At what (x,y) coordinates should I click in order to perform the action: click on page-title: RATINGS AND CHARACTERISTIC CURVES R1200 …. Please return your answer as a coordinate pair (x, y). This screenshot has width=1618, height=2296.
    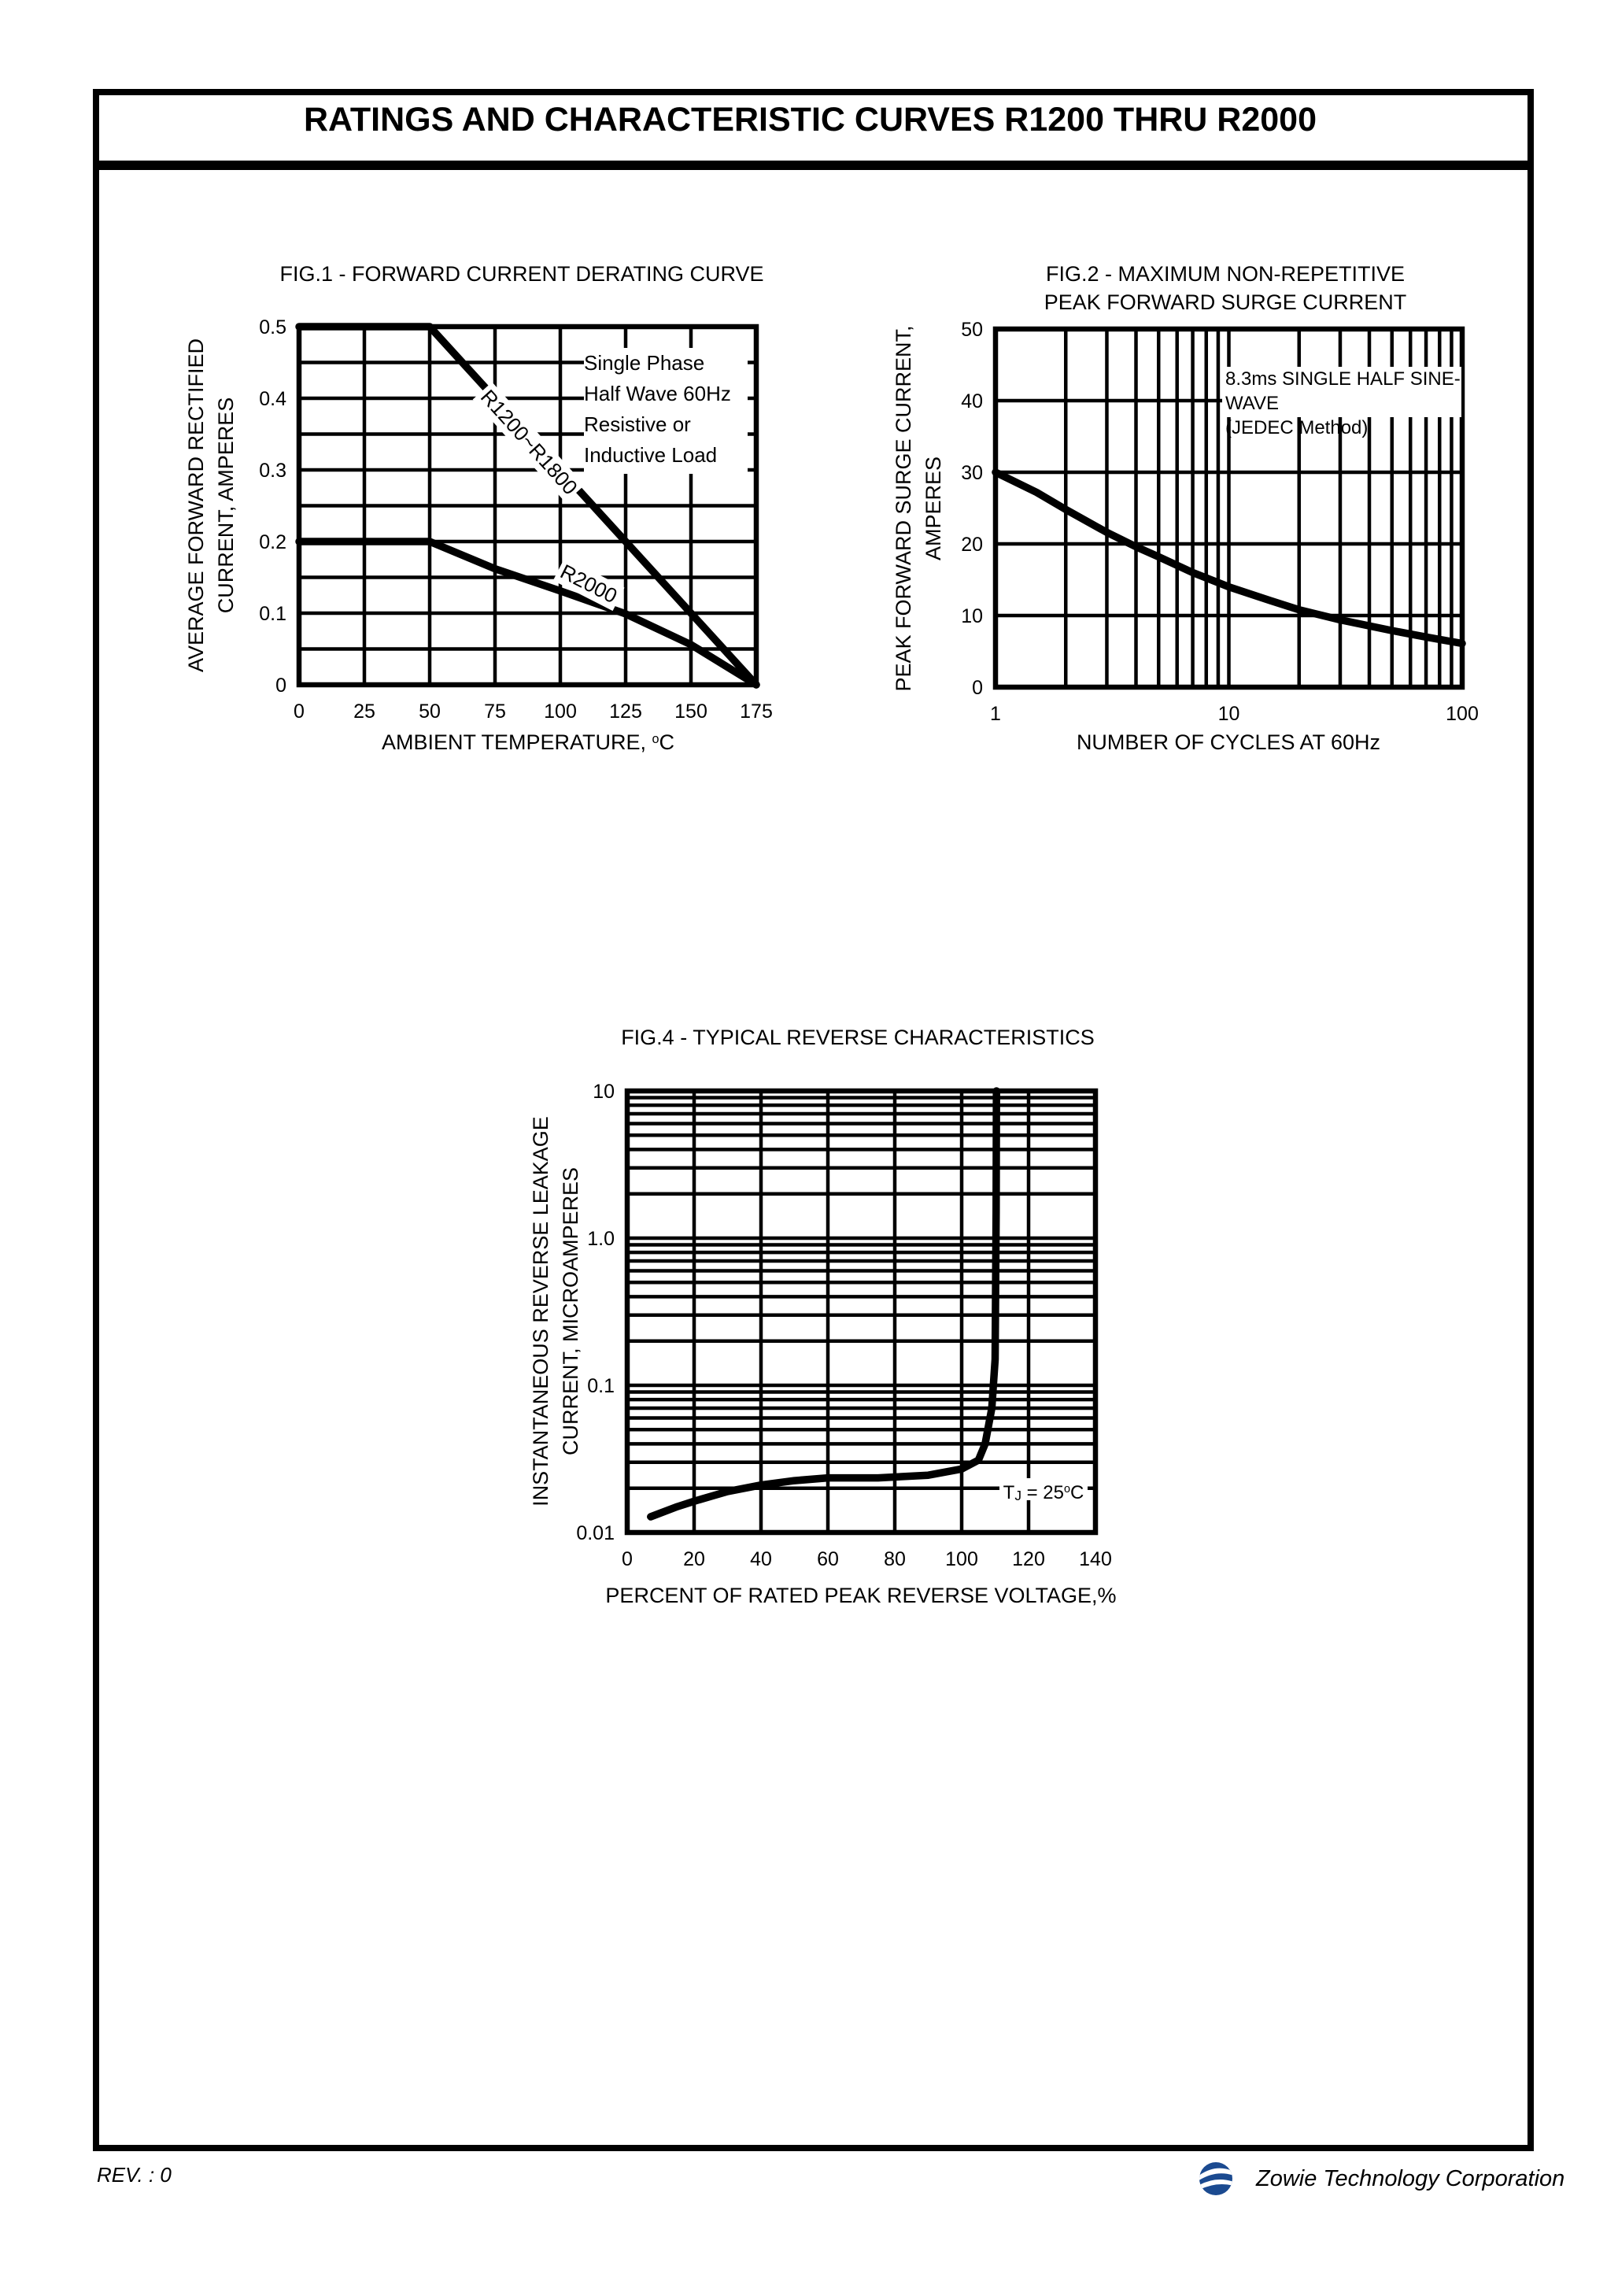
    Looking at the image, I should click on (810, 120).